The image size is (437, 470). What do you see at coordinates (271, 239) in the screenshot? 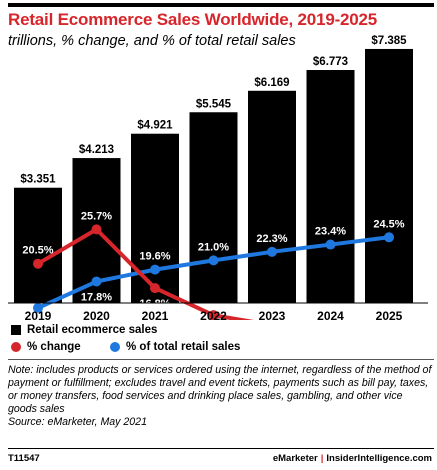
I see `share-label-2023: 22.3%` at bounding box center [271, 239].